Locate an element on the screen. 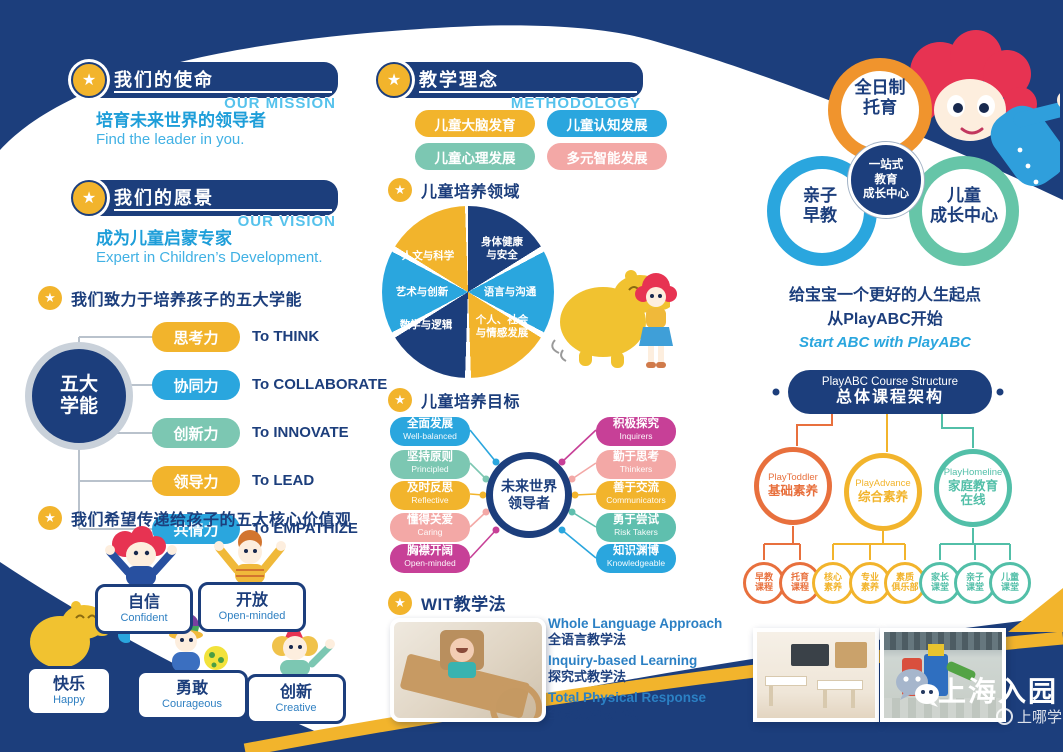  branch-playhomeline: PlayHomeline 家庭教育 在线 is located at coordinates (973, 488).